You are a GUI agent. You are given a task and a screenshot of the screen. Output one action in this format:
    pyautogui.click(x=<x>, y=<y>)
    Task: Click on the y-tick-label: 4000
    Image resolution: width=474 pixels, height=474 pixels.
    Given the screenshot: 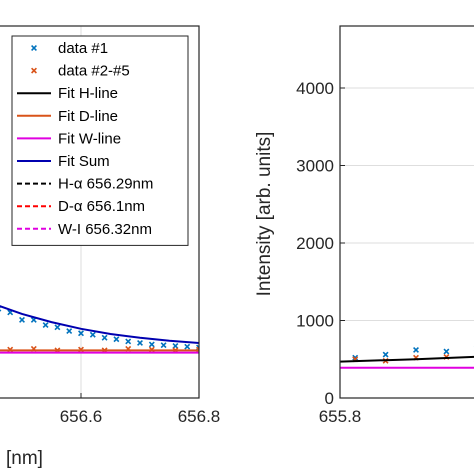 What is the action you would take?
    pyautogui.click(x=315, y=88)
    